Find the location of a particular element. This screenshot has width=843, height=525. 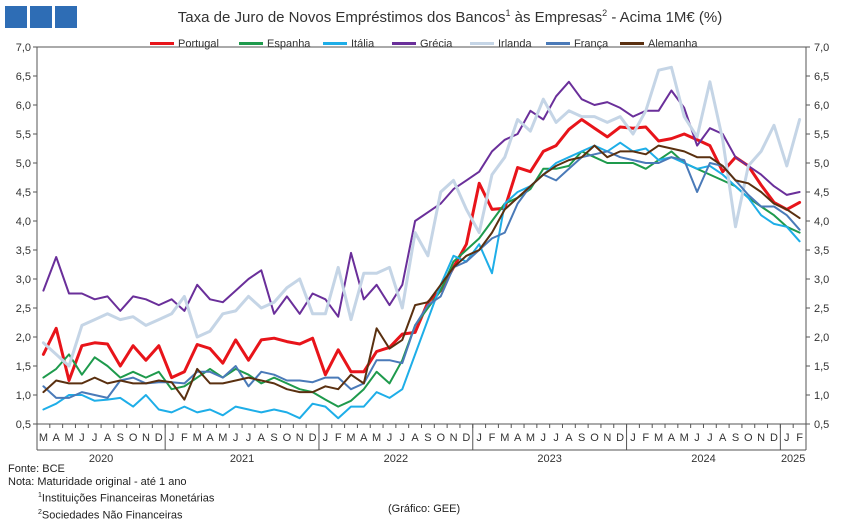

y-tick-label-left: 2,0 is located at coordinates (23, 338).